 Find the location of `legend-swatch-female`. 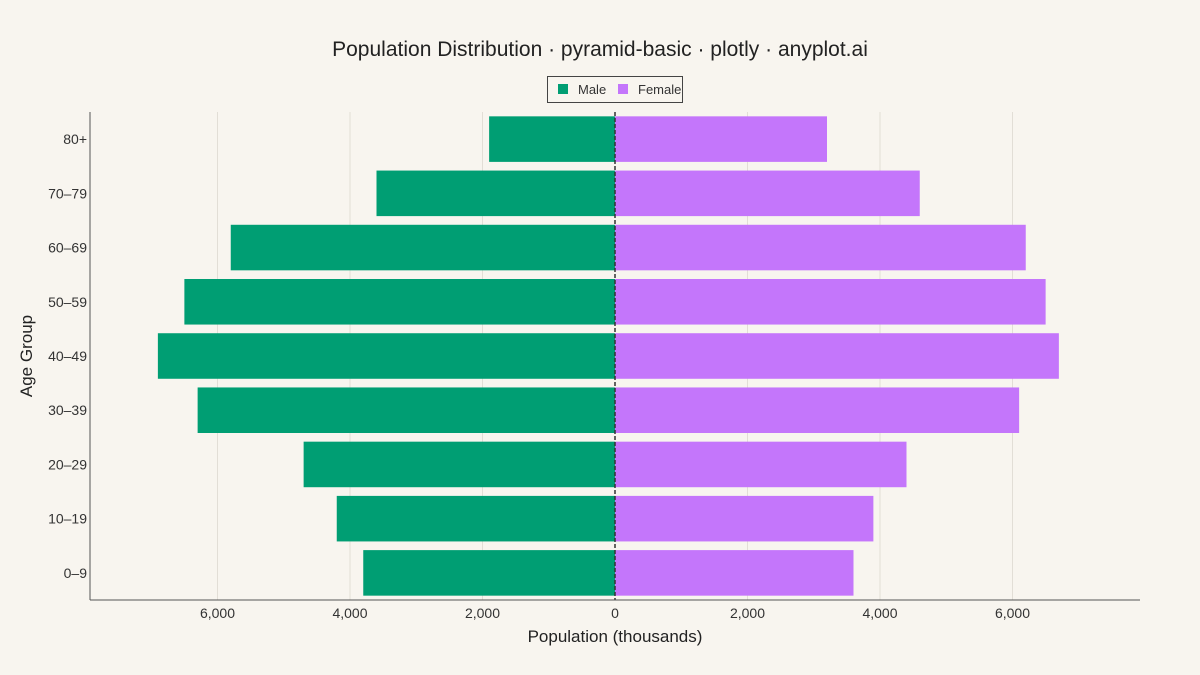

legend-swatch-female is located at coordinates (623, 89).